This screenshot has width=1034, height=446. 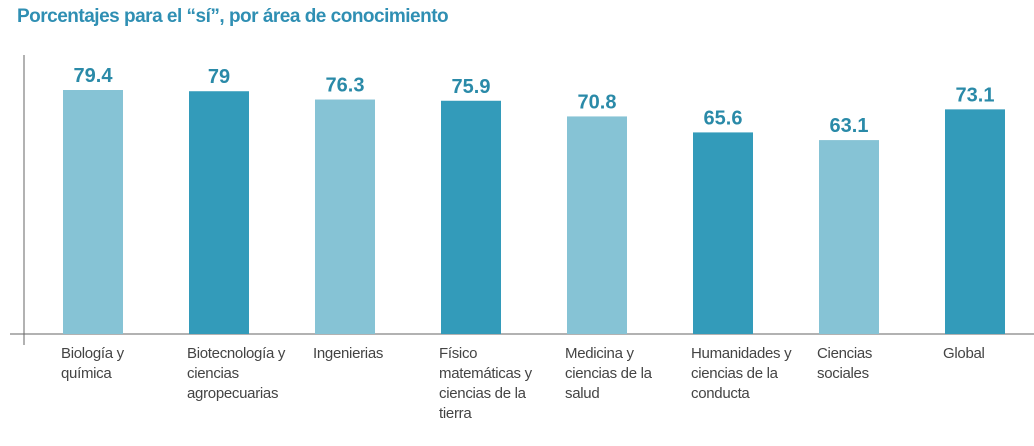 What do you see at coordinates (975, 95) in the screenshot?
I see `value-label: 73.1` at bounding box center [975, 95].